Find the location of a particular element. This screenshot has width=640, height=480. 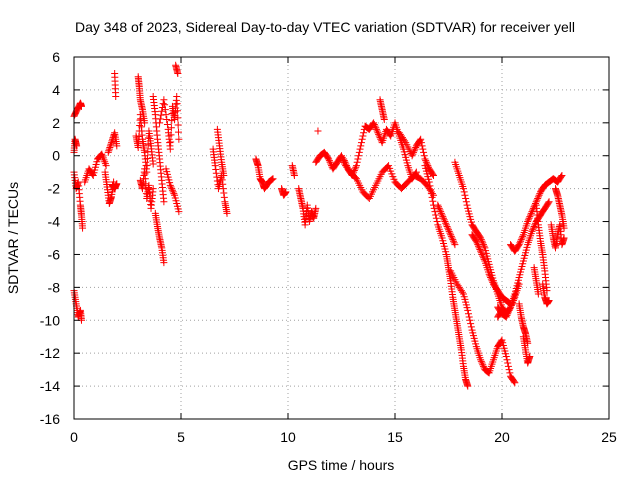

x-axis-label: GPS time / hours is located at coordinates (341, 465).